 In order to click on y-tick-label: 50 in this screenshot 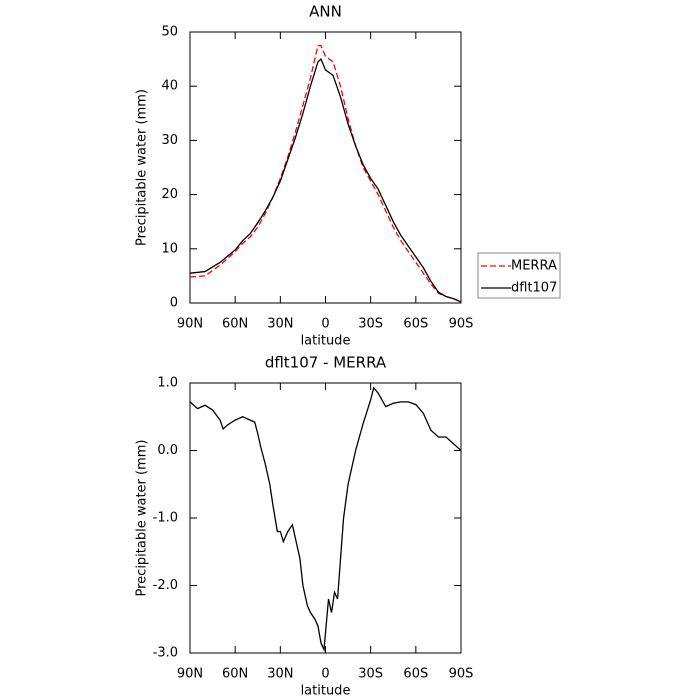, I will do `click(169, 32)`.